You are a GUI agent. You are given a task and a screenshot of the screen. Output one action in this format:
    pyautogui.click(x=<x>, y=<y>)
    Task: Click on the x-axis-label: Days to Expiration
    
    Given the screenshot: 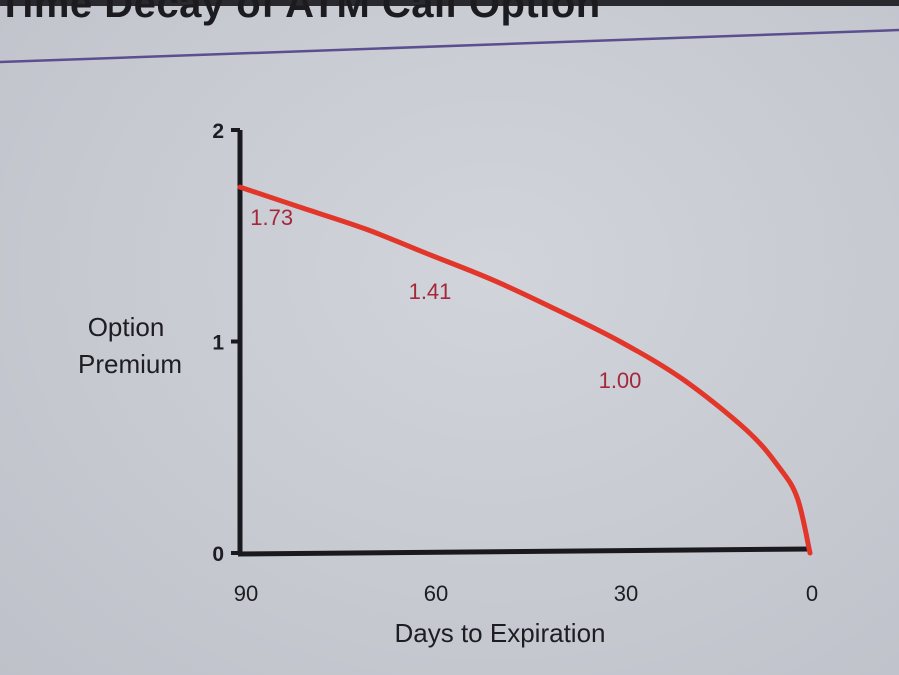 What is the action you would take?
    pyautogui.click(x=500, y=633)
    